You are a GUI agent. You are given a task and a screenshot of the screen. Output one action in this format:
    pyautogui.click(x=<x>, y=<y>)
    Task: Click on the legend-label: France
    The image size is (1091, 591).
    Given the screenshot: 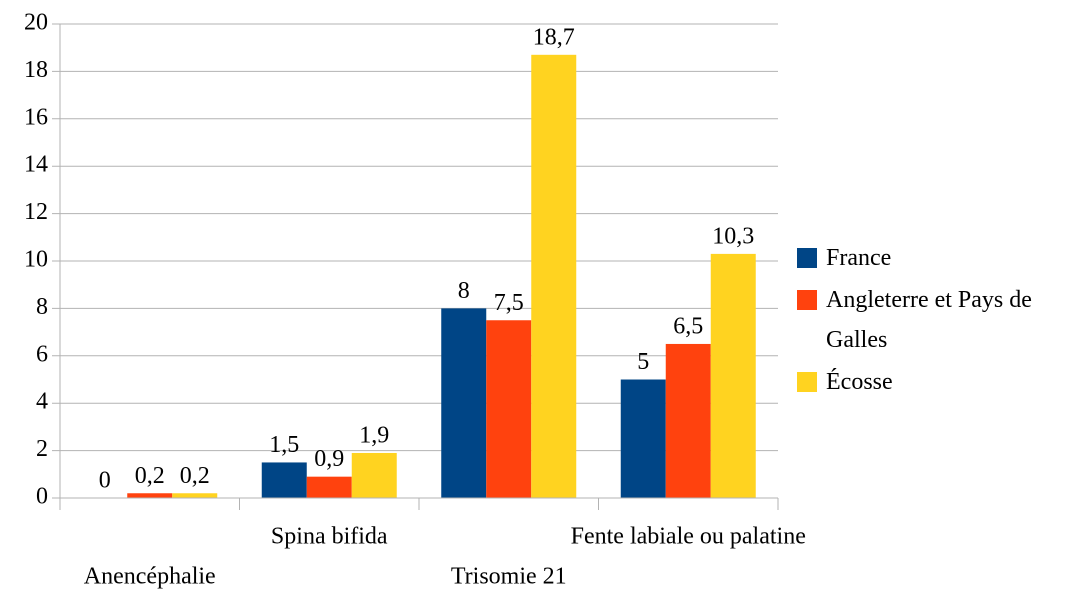 What is the action you would take?
    pyautogui.click(x=859, y=258)
    